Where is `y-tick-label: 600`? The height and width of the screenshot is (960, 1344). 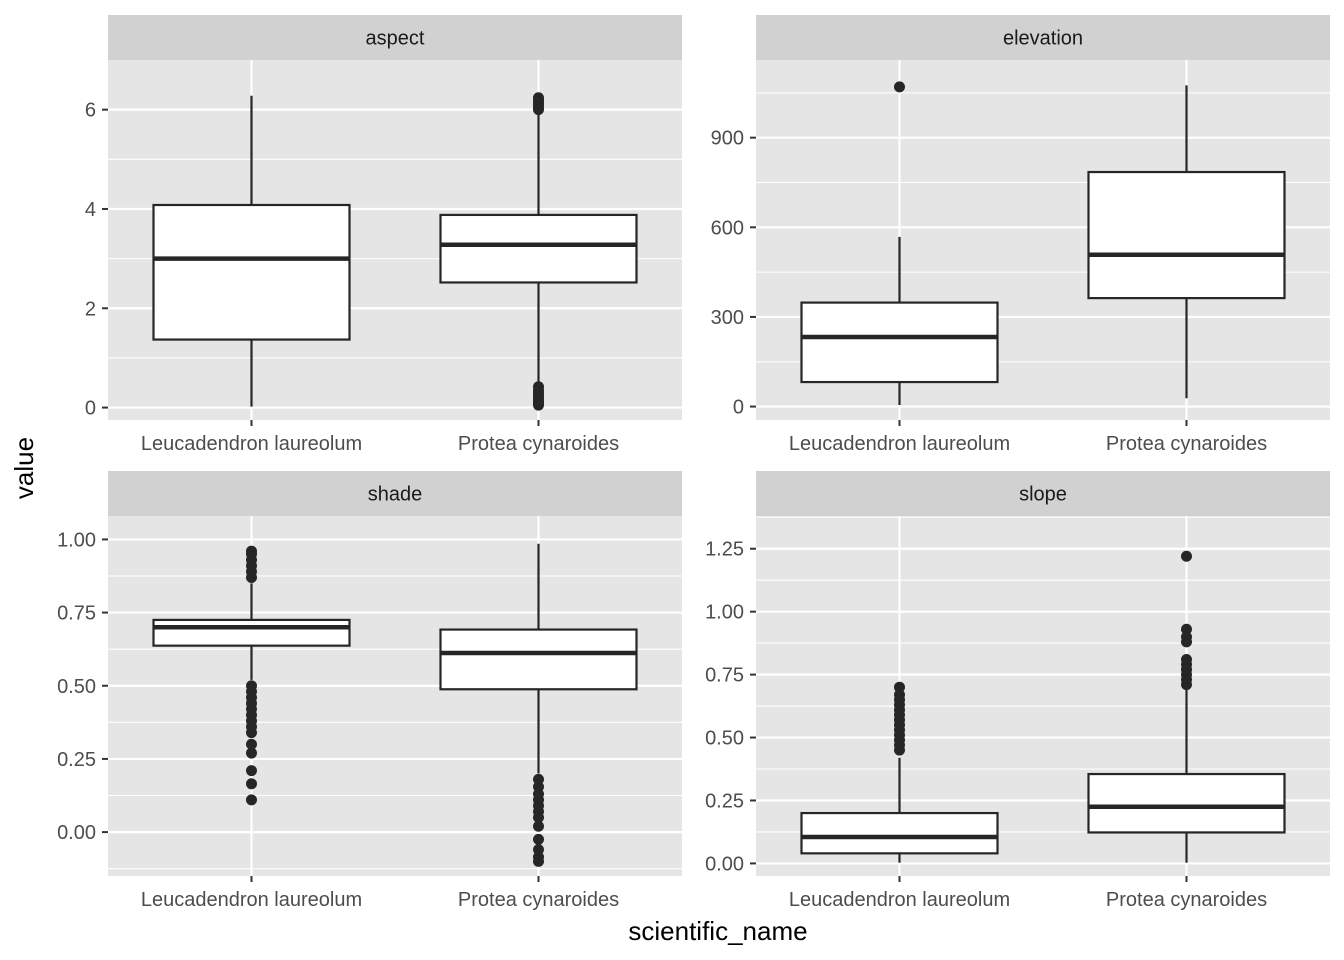 y-tick-label: 600 is located at coordinates (727, 228).